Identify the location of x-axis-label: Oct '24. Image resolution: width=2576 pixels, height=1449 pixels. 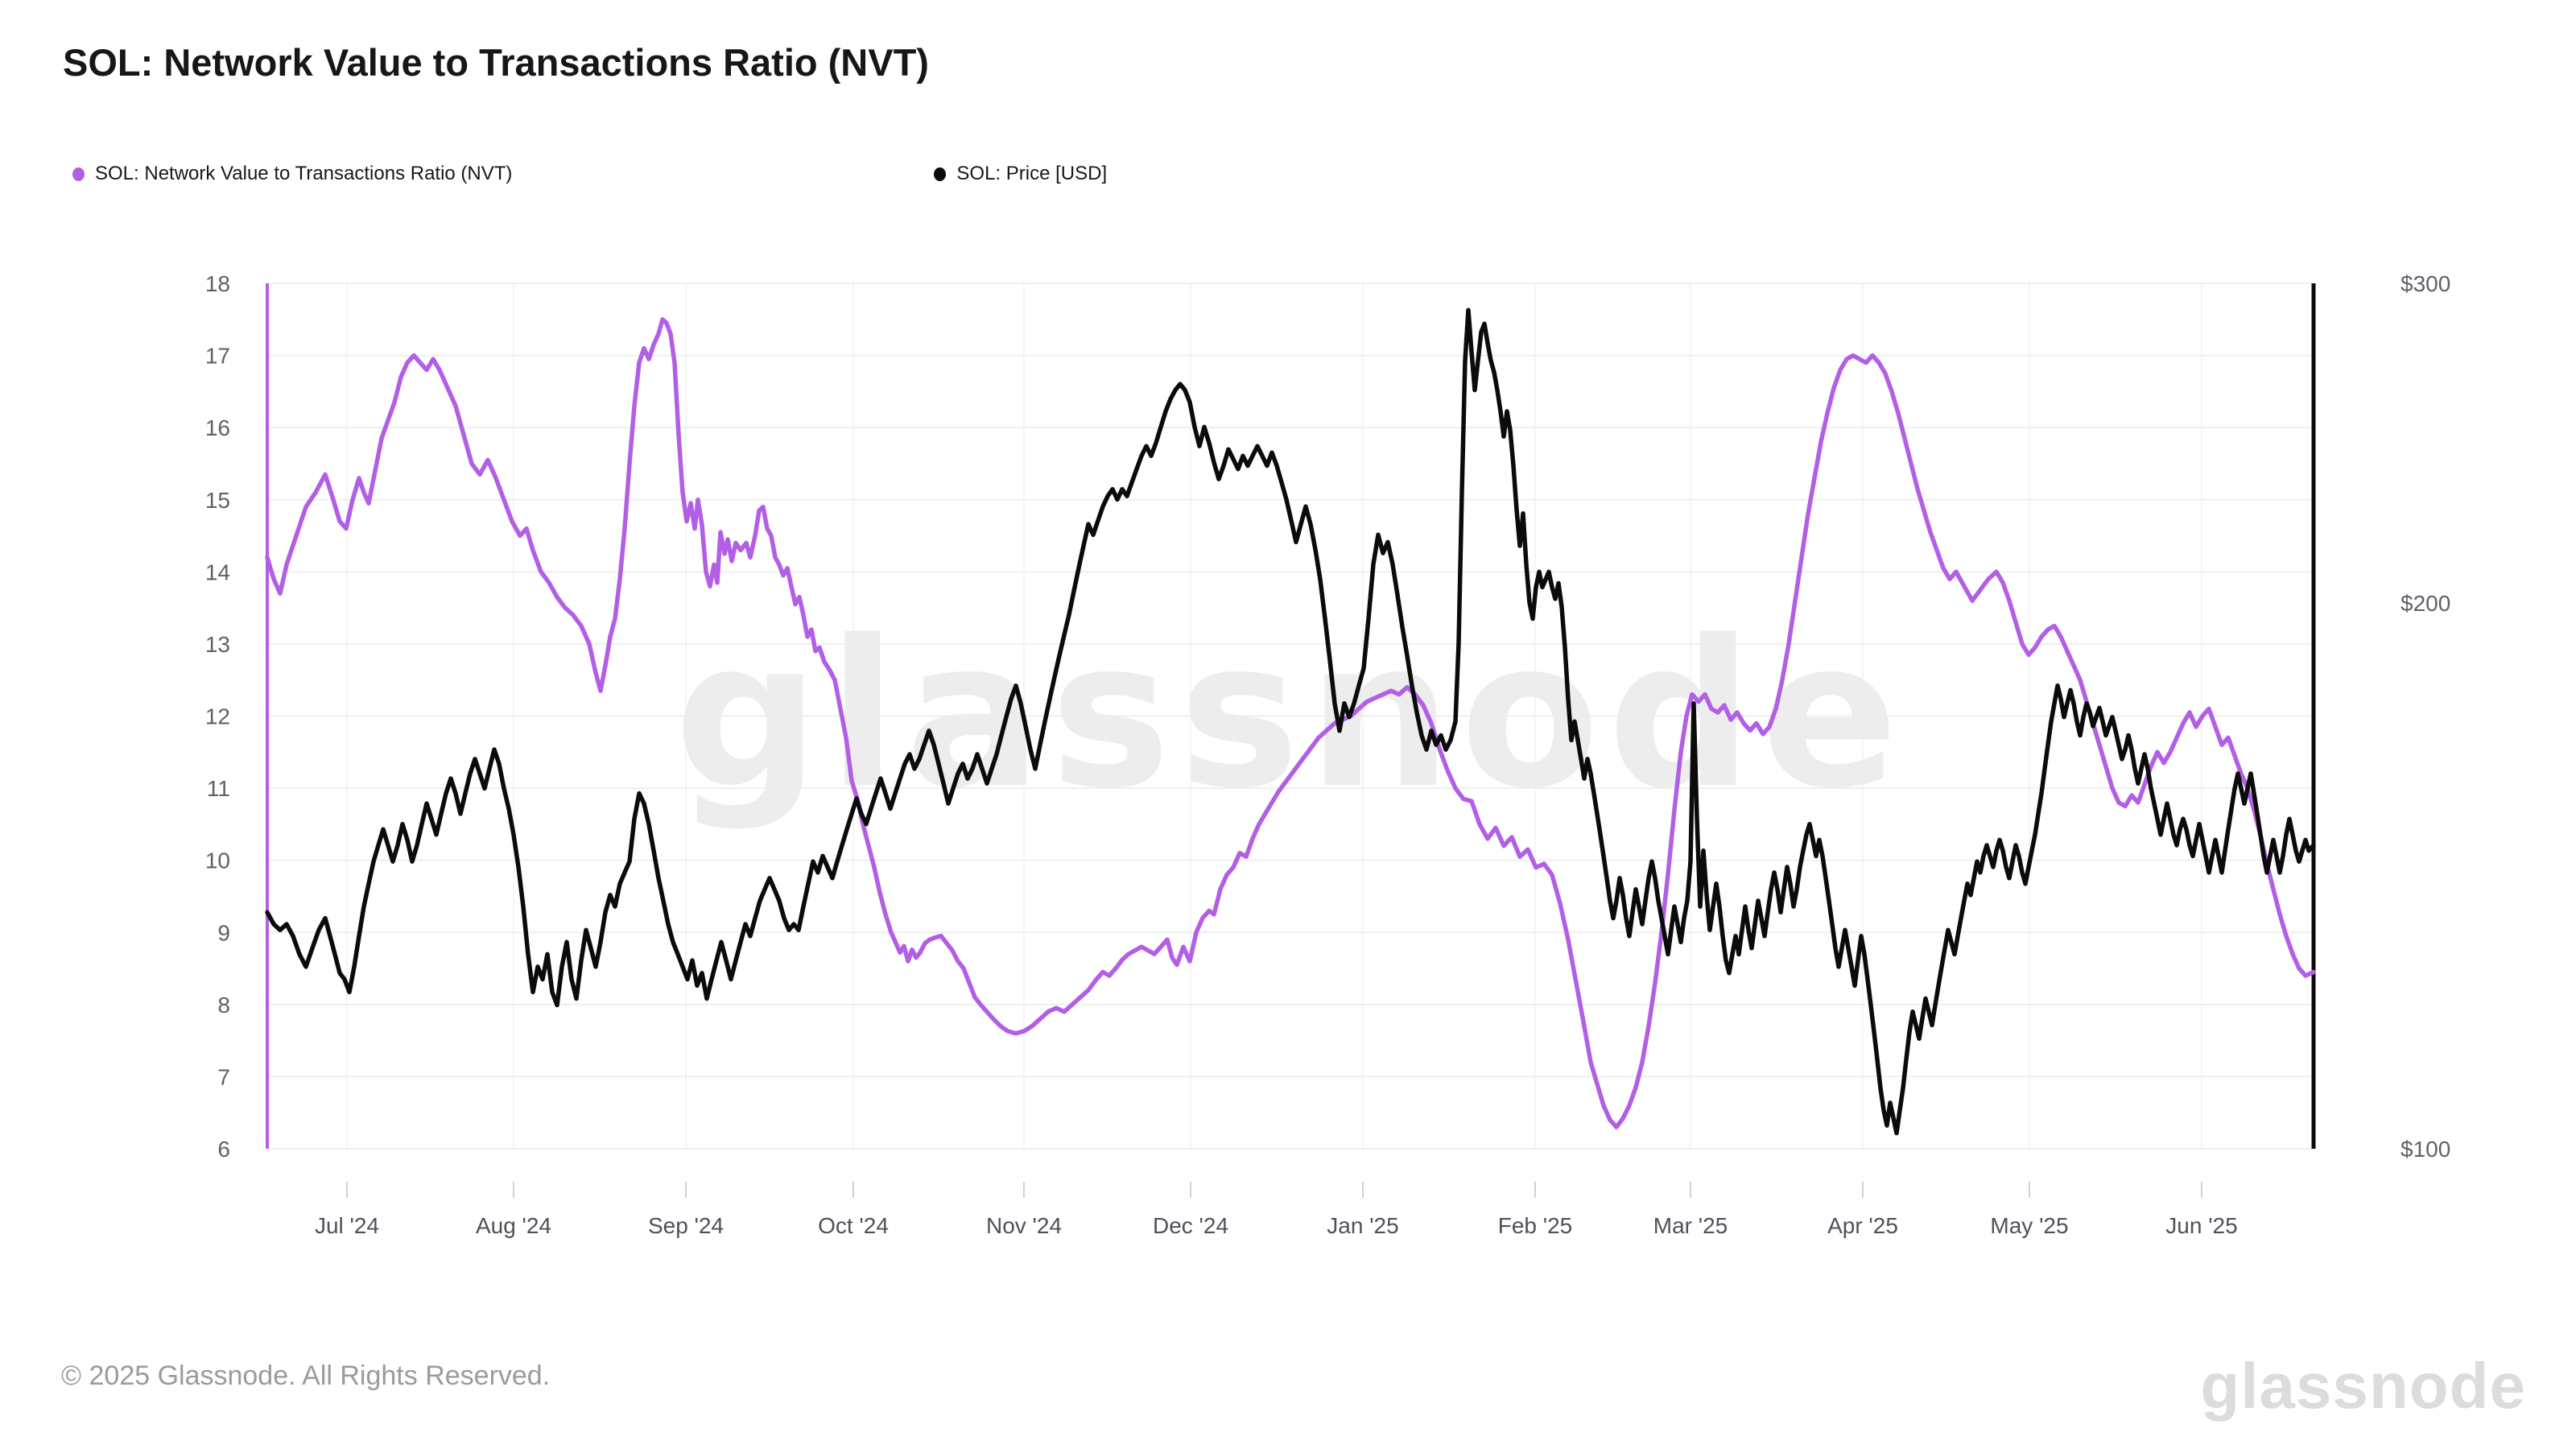
(853, 1225).